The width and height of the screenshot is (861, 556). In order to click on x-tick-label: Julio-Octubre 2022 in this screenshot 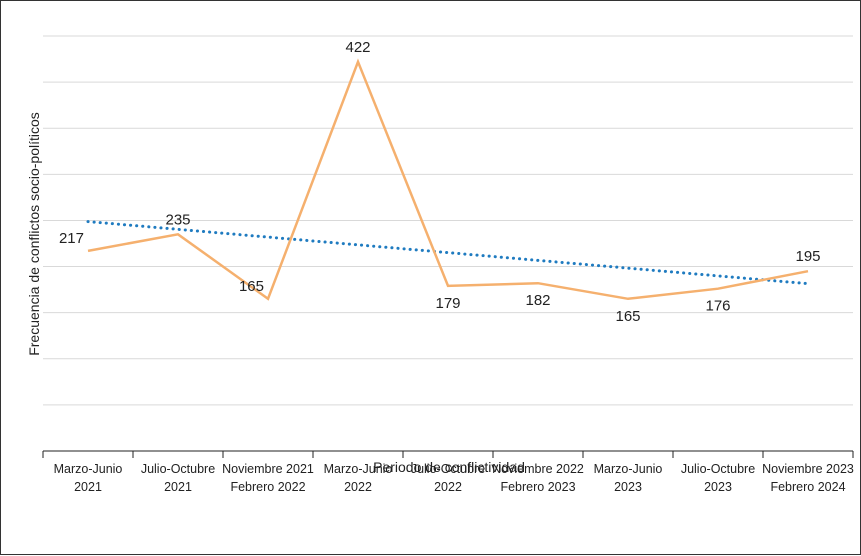, I will do `click(448, 478)`.